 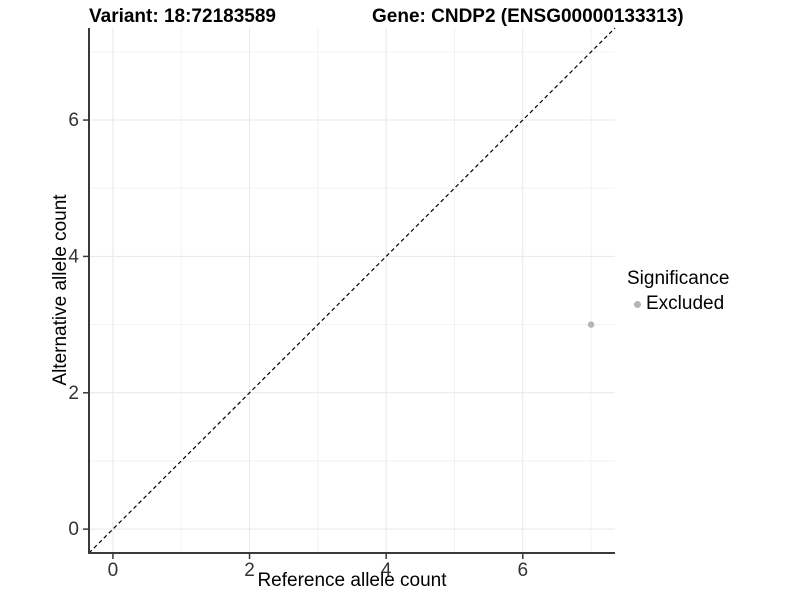 I want to click on y-tick-label: 2, so click(x=73, y=393).